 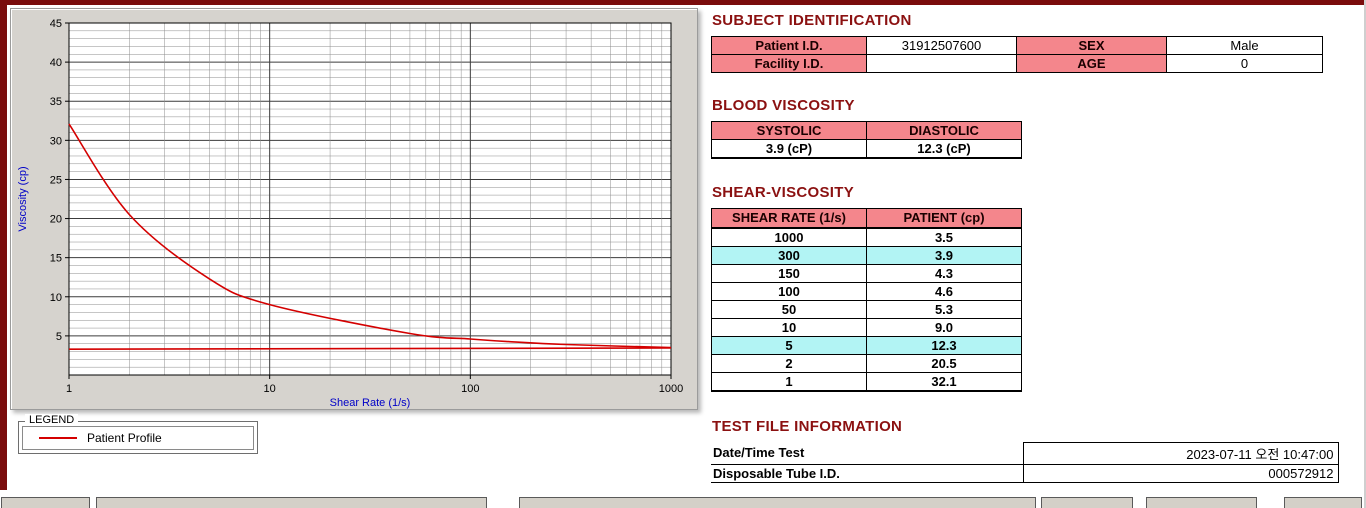 What do you see at coordinates (944, 149) in the screenshot?
I see `diastolic-value: 12.3 (cP)` at bounding box center [944, 149].